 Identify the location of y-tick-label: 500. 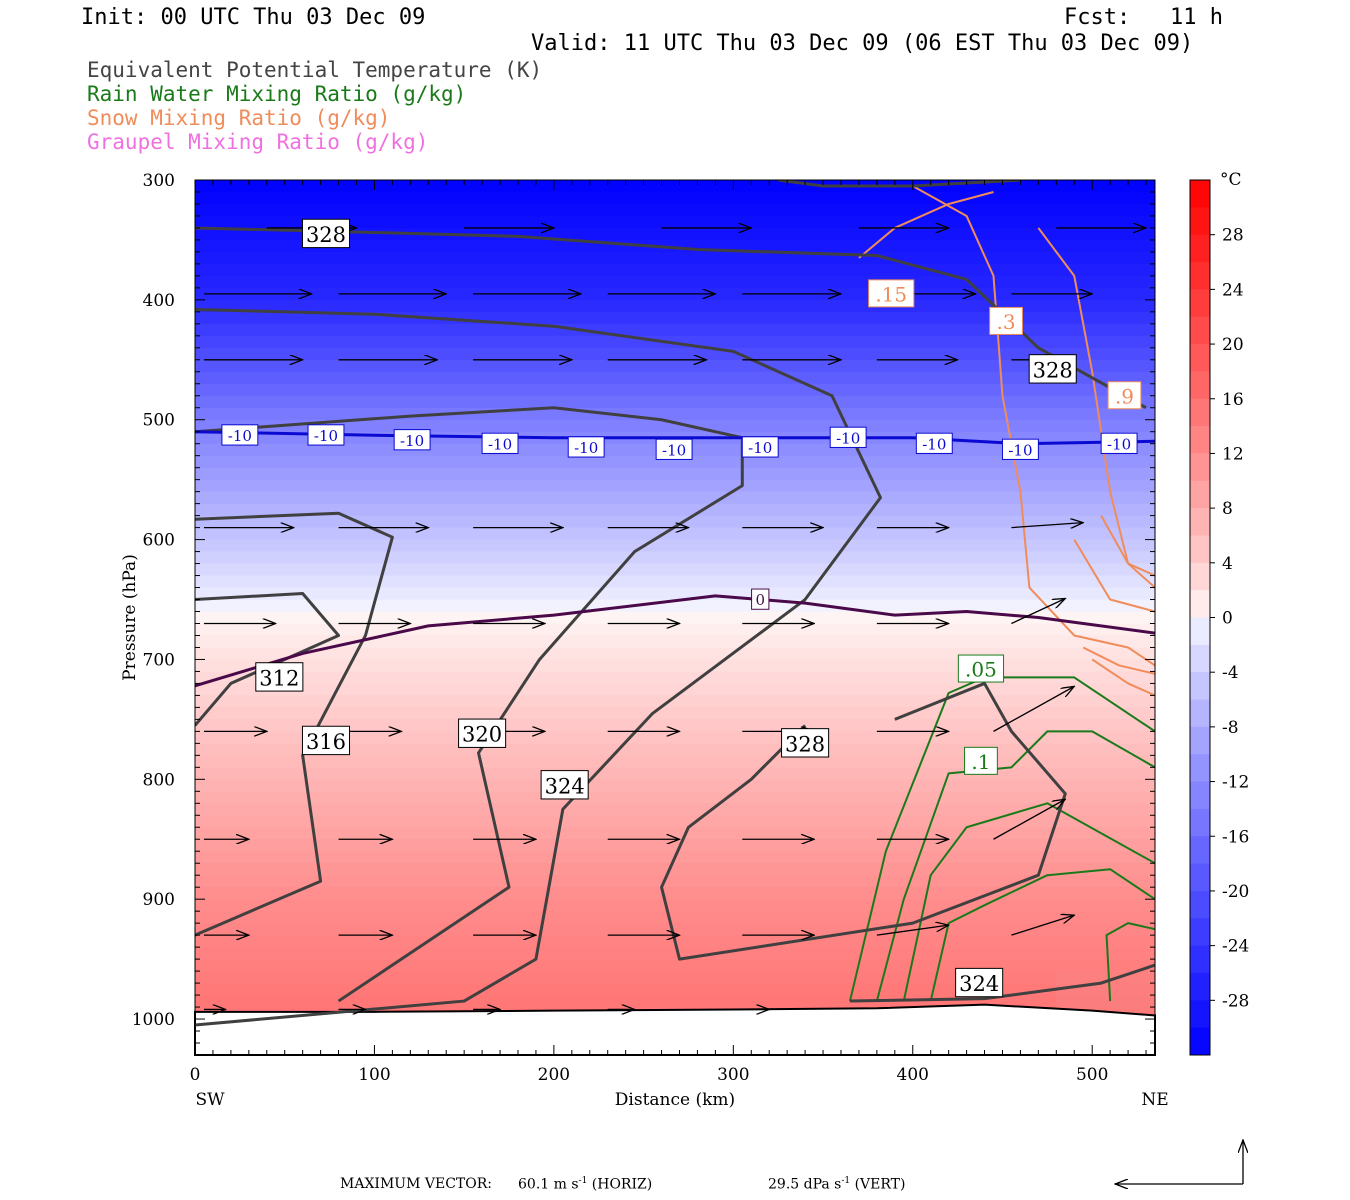
(159, 421).